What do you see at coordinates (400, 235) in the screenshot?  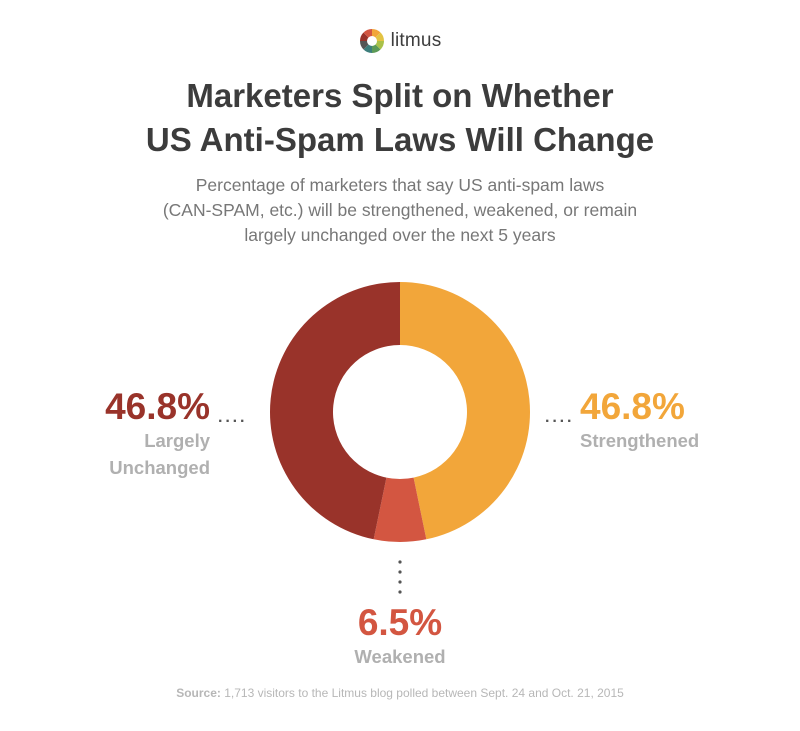 I see `subtitle-line: largely unchanged over the next 5 years` at bounding box center [400, 235].